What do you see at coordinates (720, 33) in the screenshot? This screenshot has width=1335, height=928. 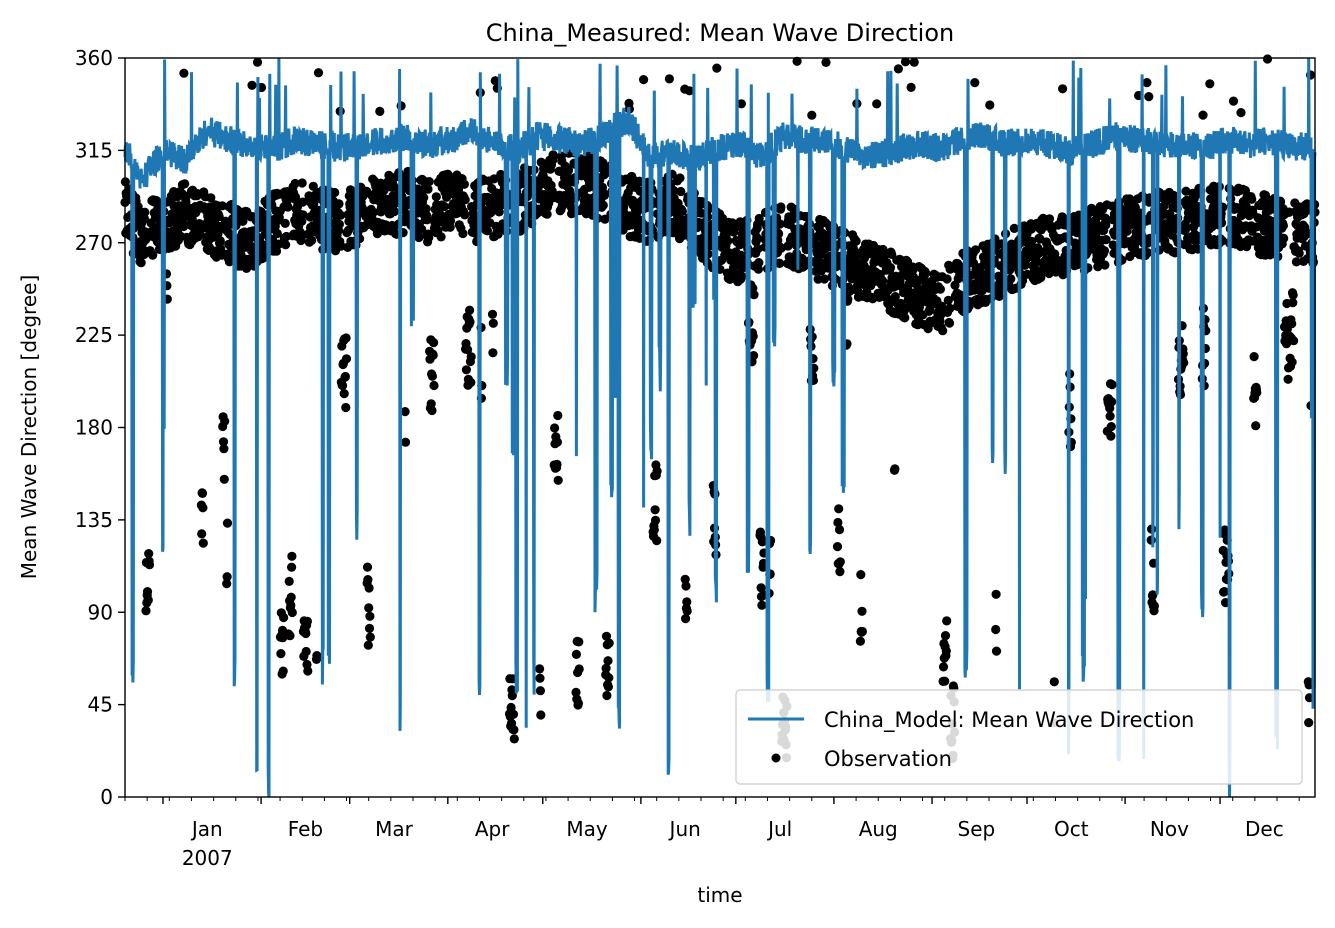 I see `chart-title: China_Measured: Mean Wave Direction` at bounding box center [720, 33].